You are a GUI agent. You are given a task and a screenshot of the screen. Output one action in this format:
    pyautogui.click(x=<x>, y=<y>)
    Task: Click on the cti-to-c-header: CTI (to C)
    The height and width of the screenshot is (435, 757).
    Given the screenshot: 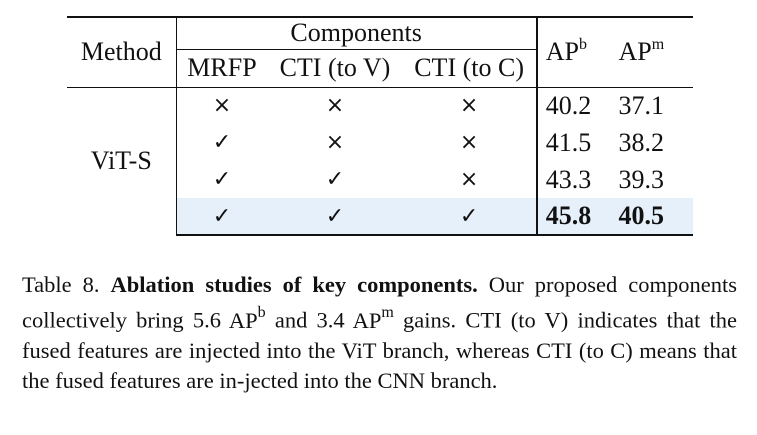 What is the action you would take?
    pyautogui.click(x=470, y=67)
    